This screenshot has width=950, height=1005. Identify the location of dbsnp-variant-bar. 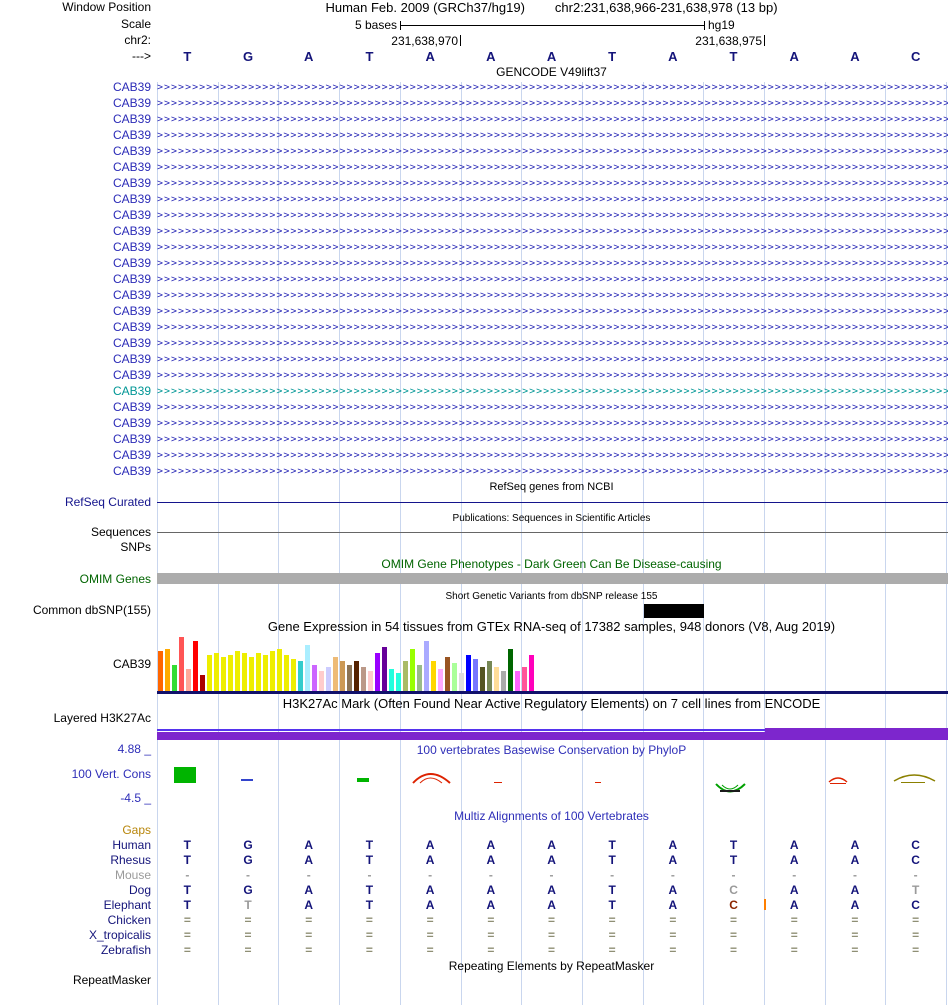
(674, 611).